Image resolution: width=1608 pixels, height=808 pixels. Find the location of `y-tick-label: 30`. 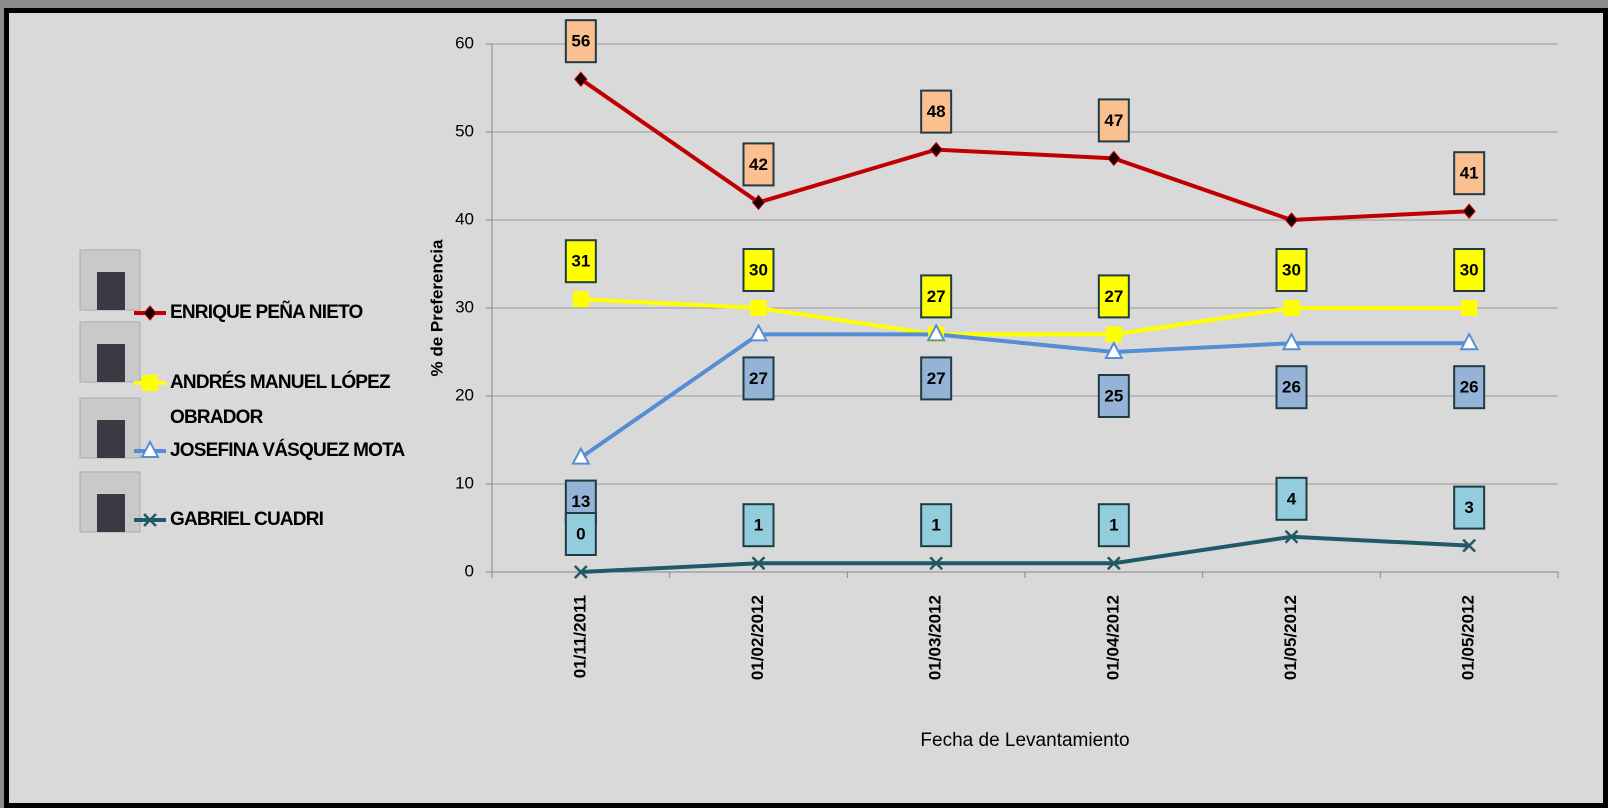

y-tick-label: 30 is located at coordinates (464, 306).